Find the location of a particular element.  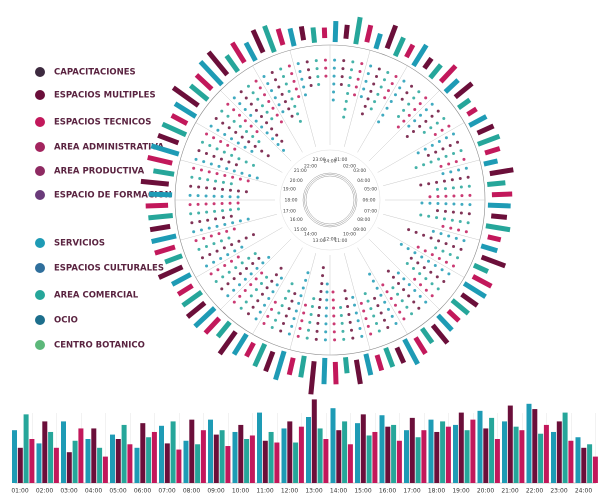

x-tick-label: 07:00 is located at coordinates (166, 491).